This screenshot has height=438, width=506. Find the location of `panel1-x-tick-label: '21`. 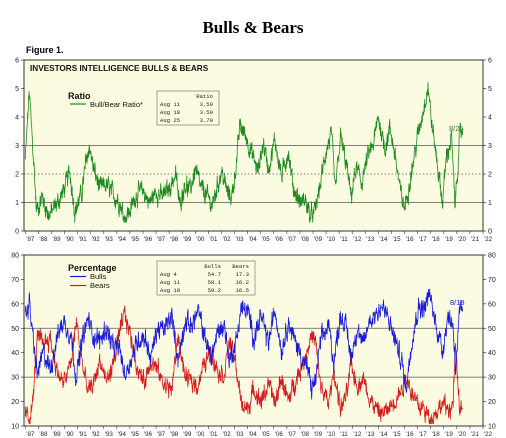

panel1-x-tick-label: '21 is located at coordinates (475, 239).